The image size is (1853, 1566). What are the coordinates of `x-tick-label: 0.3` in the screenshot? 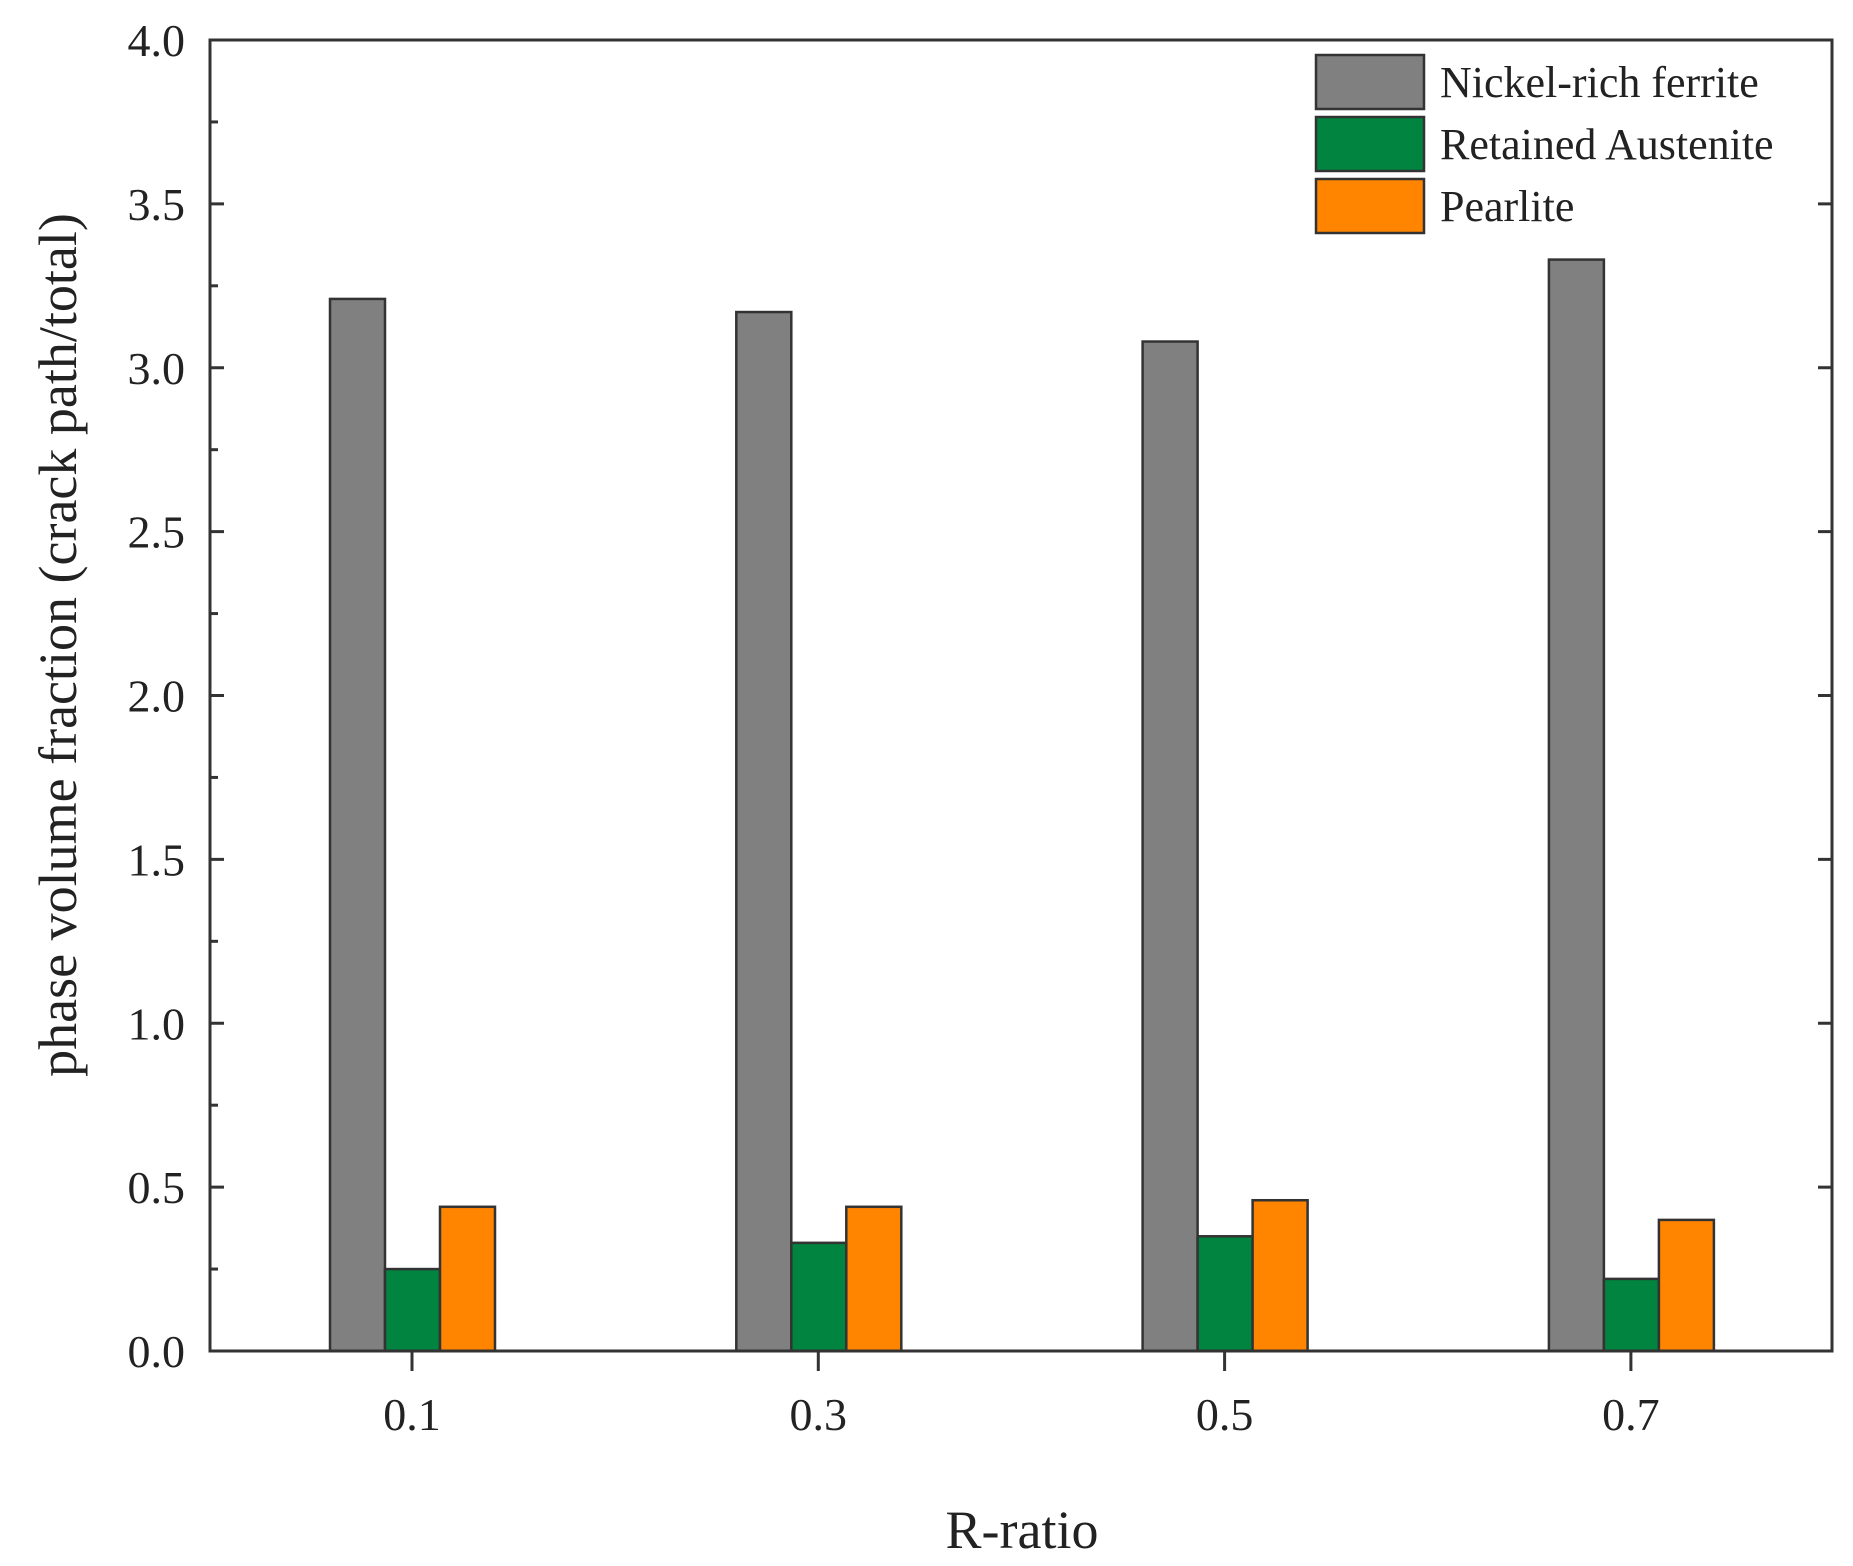 It's located at (819, 1414).